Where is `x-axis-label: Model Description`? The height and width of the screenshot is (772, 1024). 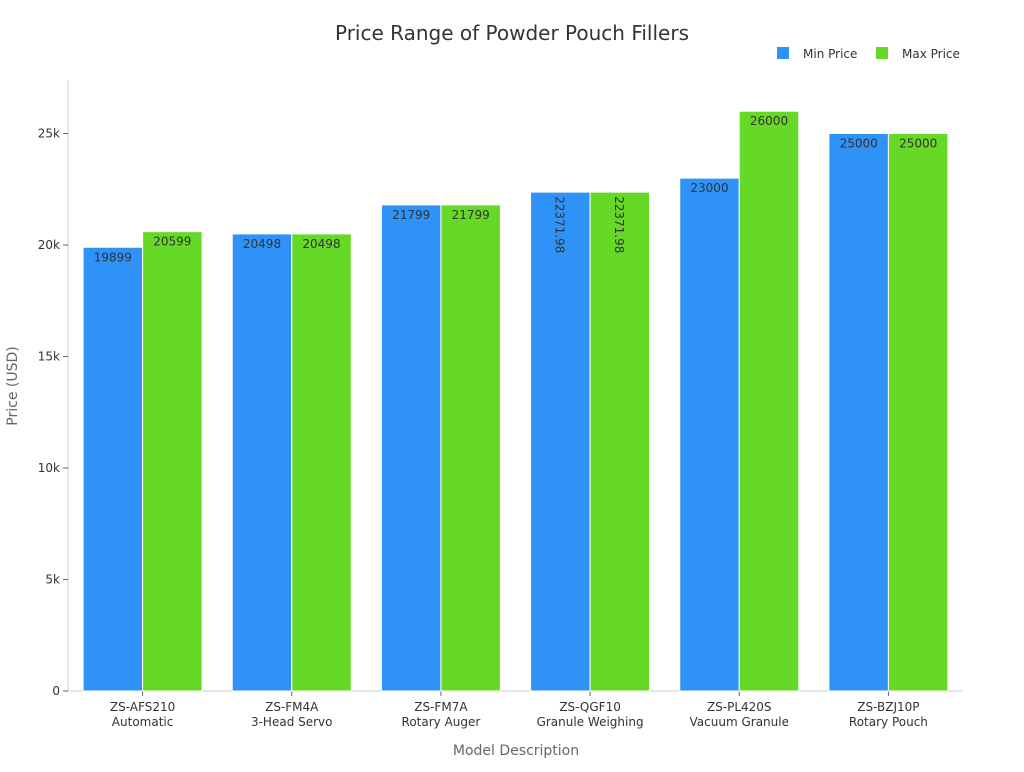 x-axis-label: Model Description is located at coordinates (516, 751).